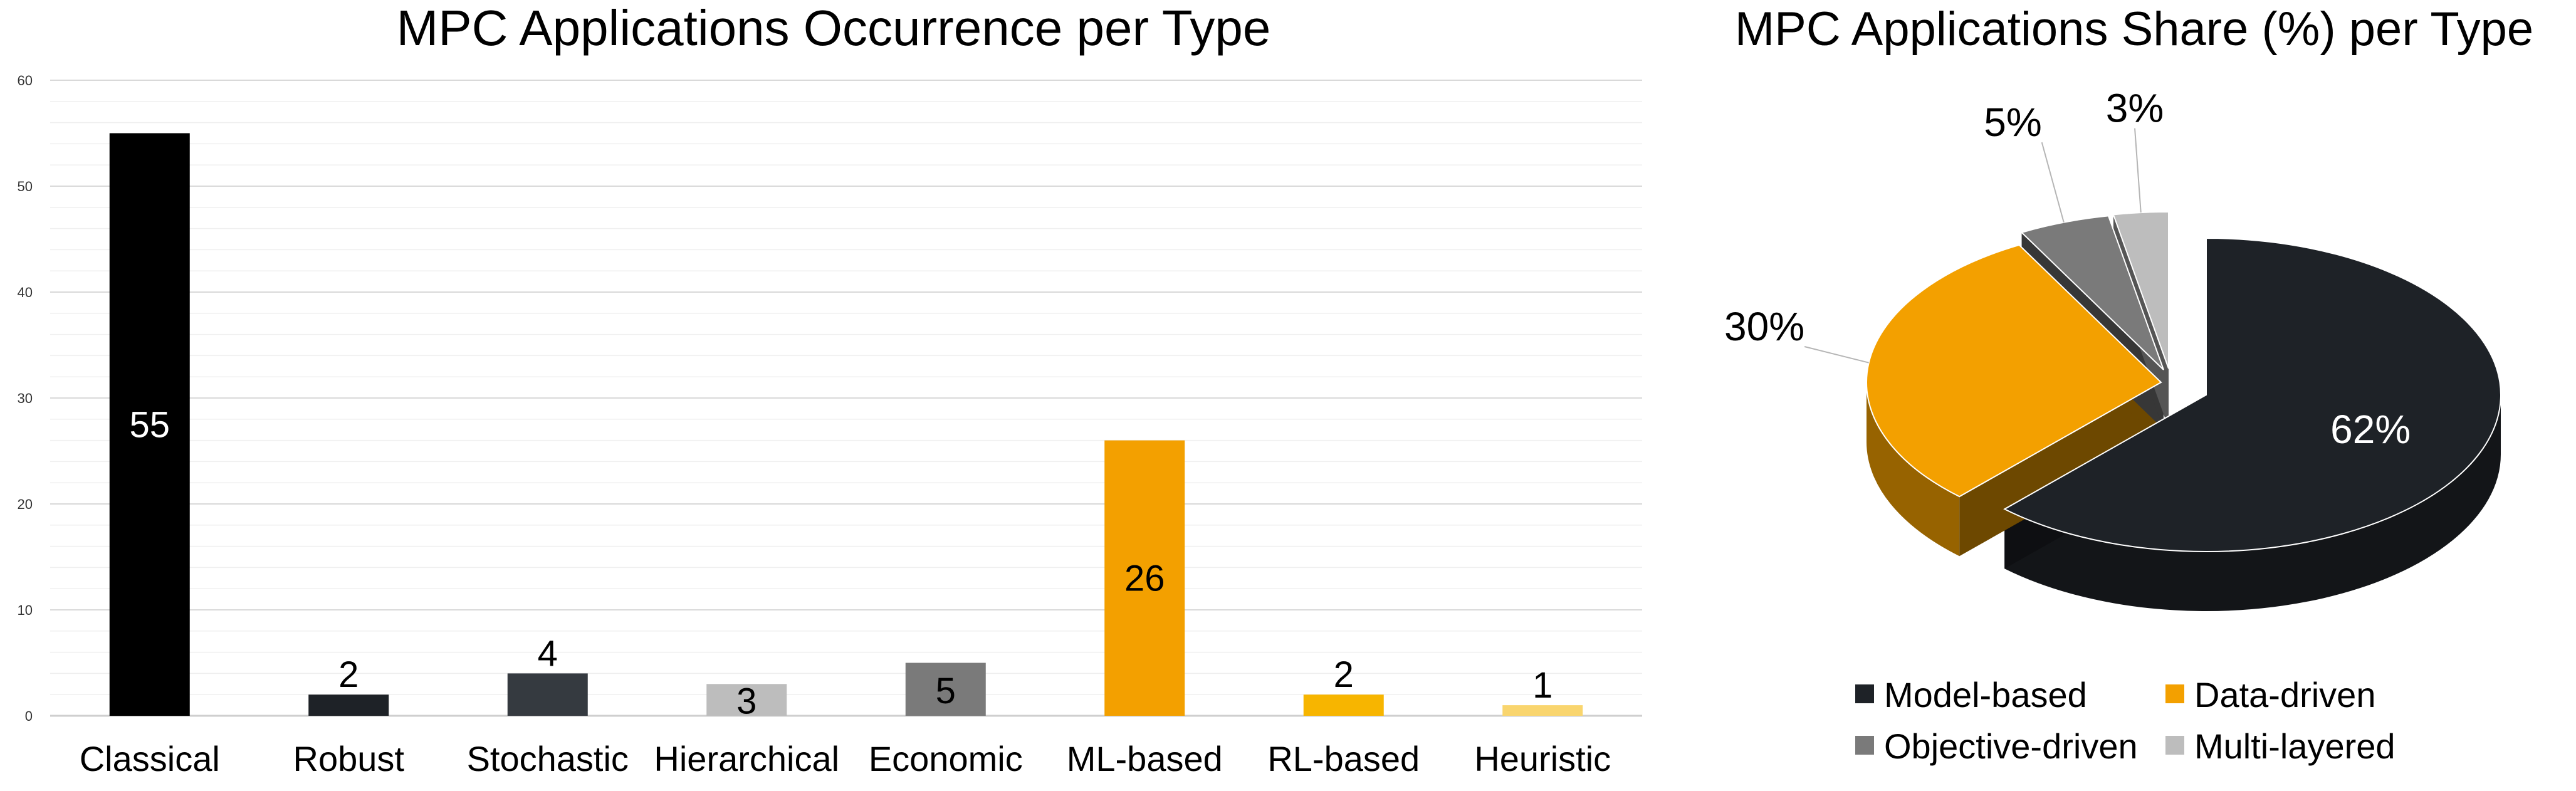 The width and height of the screenshot is (2576, 791). I want to click on pie-data-label: 5%, so click(2013, 122).